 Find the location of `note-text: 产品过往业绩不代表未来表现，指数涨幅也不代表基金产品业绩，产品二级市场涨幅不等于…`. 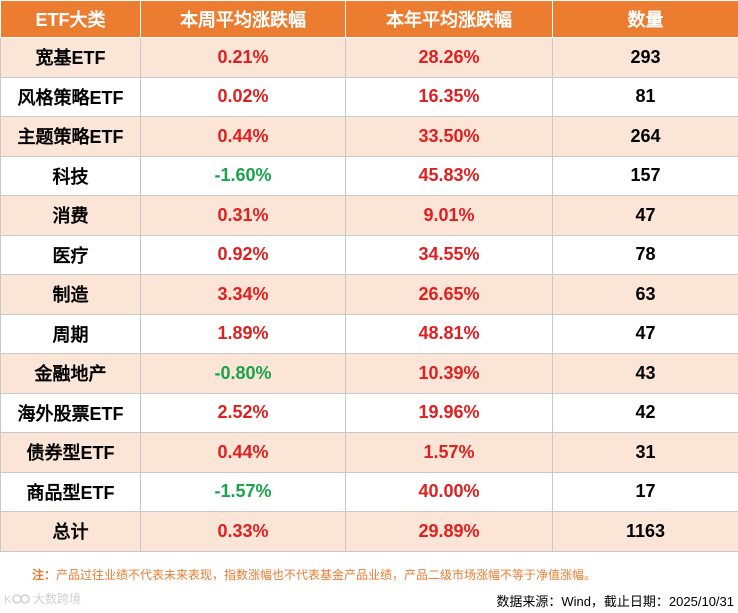

note-text: 产品过往业绩不代表未来表现，指数涨幅也不代表基金产品业绩，产品二级市场涨幅不等于… is located at coordinates (326, 575).